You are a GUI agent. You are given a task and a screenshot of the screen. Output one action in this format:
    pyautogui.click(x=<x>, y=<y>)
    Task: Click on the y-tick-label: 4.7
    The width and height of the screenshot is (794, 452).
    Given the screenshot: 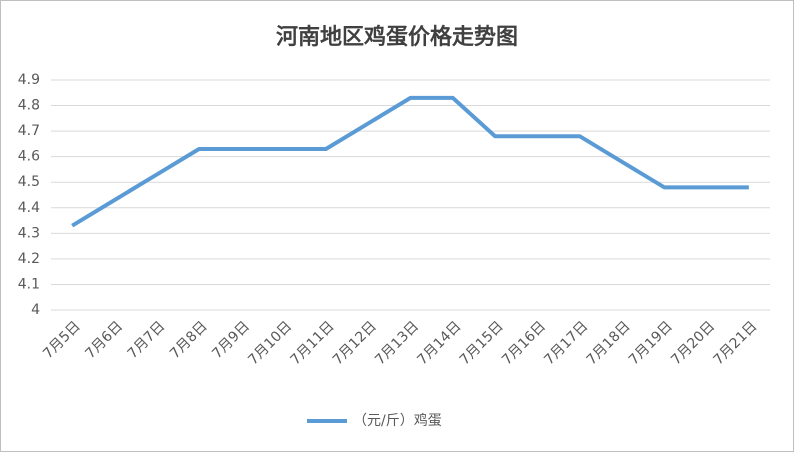 What is the action you would take?
    pyautogui.click(x=29, y=131)
    